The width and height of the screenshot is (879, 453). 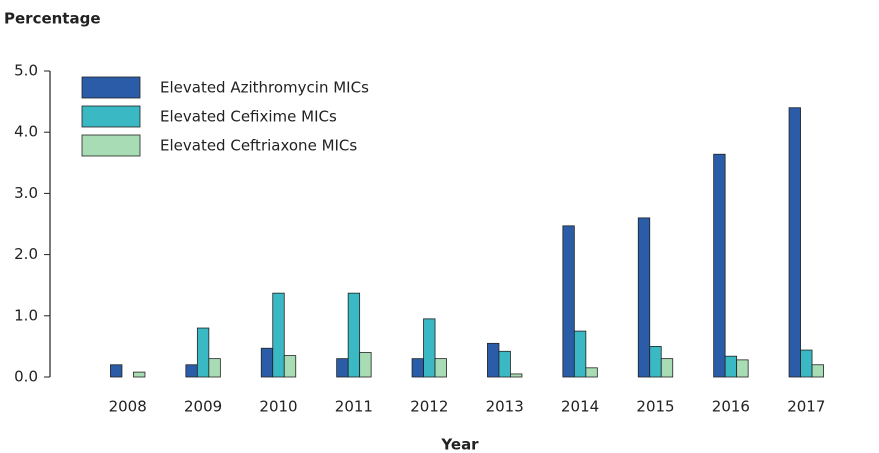 What do you see at coordinates (26, 377) in the screenshot?
I see `y-tick-label: 0.0` at bounding box center [26, 377].